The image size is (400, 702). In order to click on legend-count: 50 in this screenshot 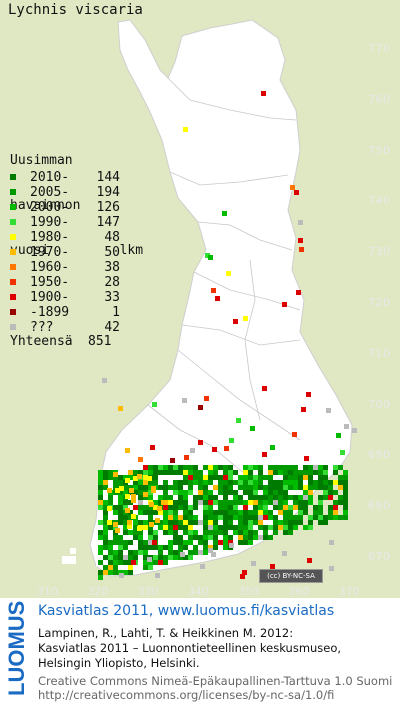, I will do `click(112, 252)`.